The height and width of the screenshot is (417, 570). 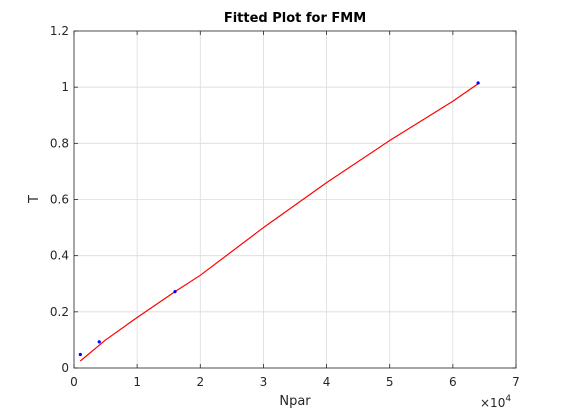 I want to click on x-tick-label: 4, so click(x=327, y=382).